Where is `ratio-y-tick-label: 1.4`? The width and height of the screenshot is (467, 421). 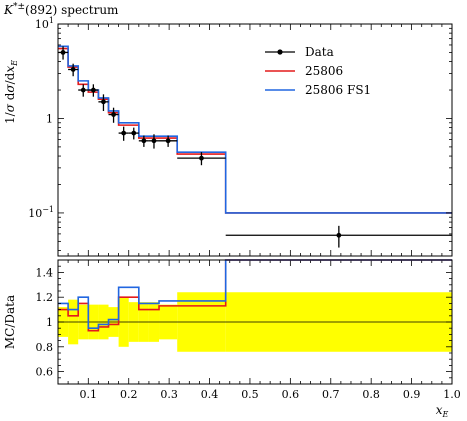
ratio-y-tick-label: 1.4 is located at coordinates (45, 272).